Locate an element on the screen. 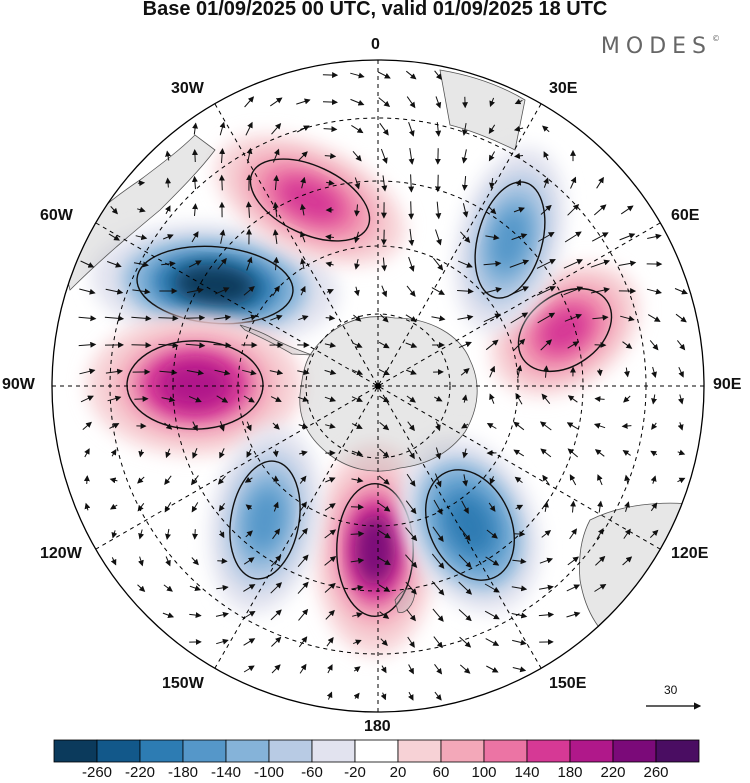 Image resolution: width=750 pixels, height=783 pixels. colorbar-label: -60 is located at coordinates (312, 772).